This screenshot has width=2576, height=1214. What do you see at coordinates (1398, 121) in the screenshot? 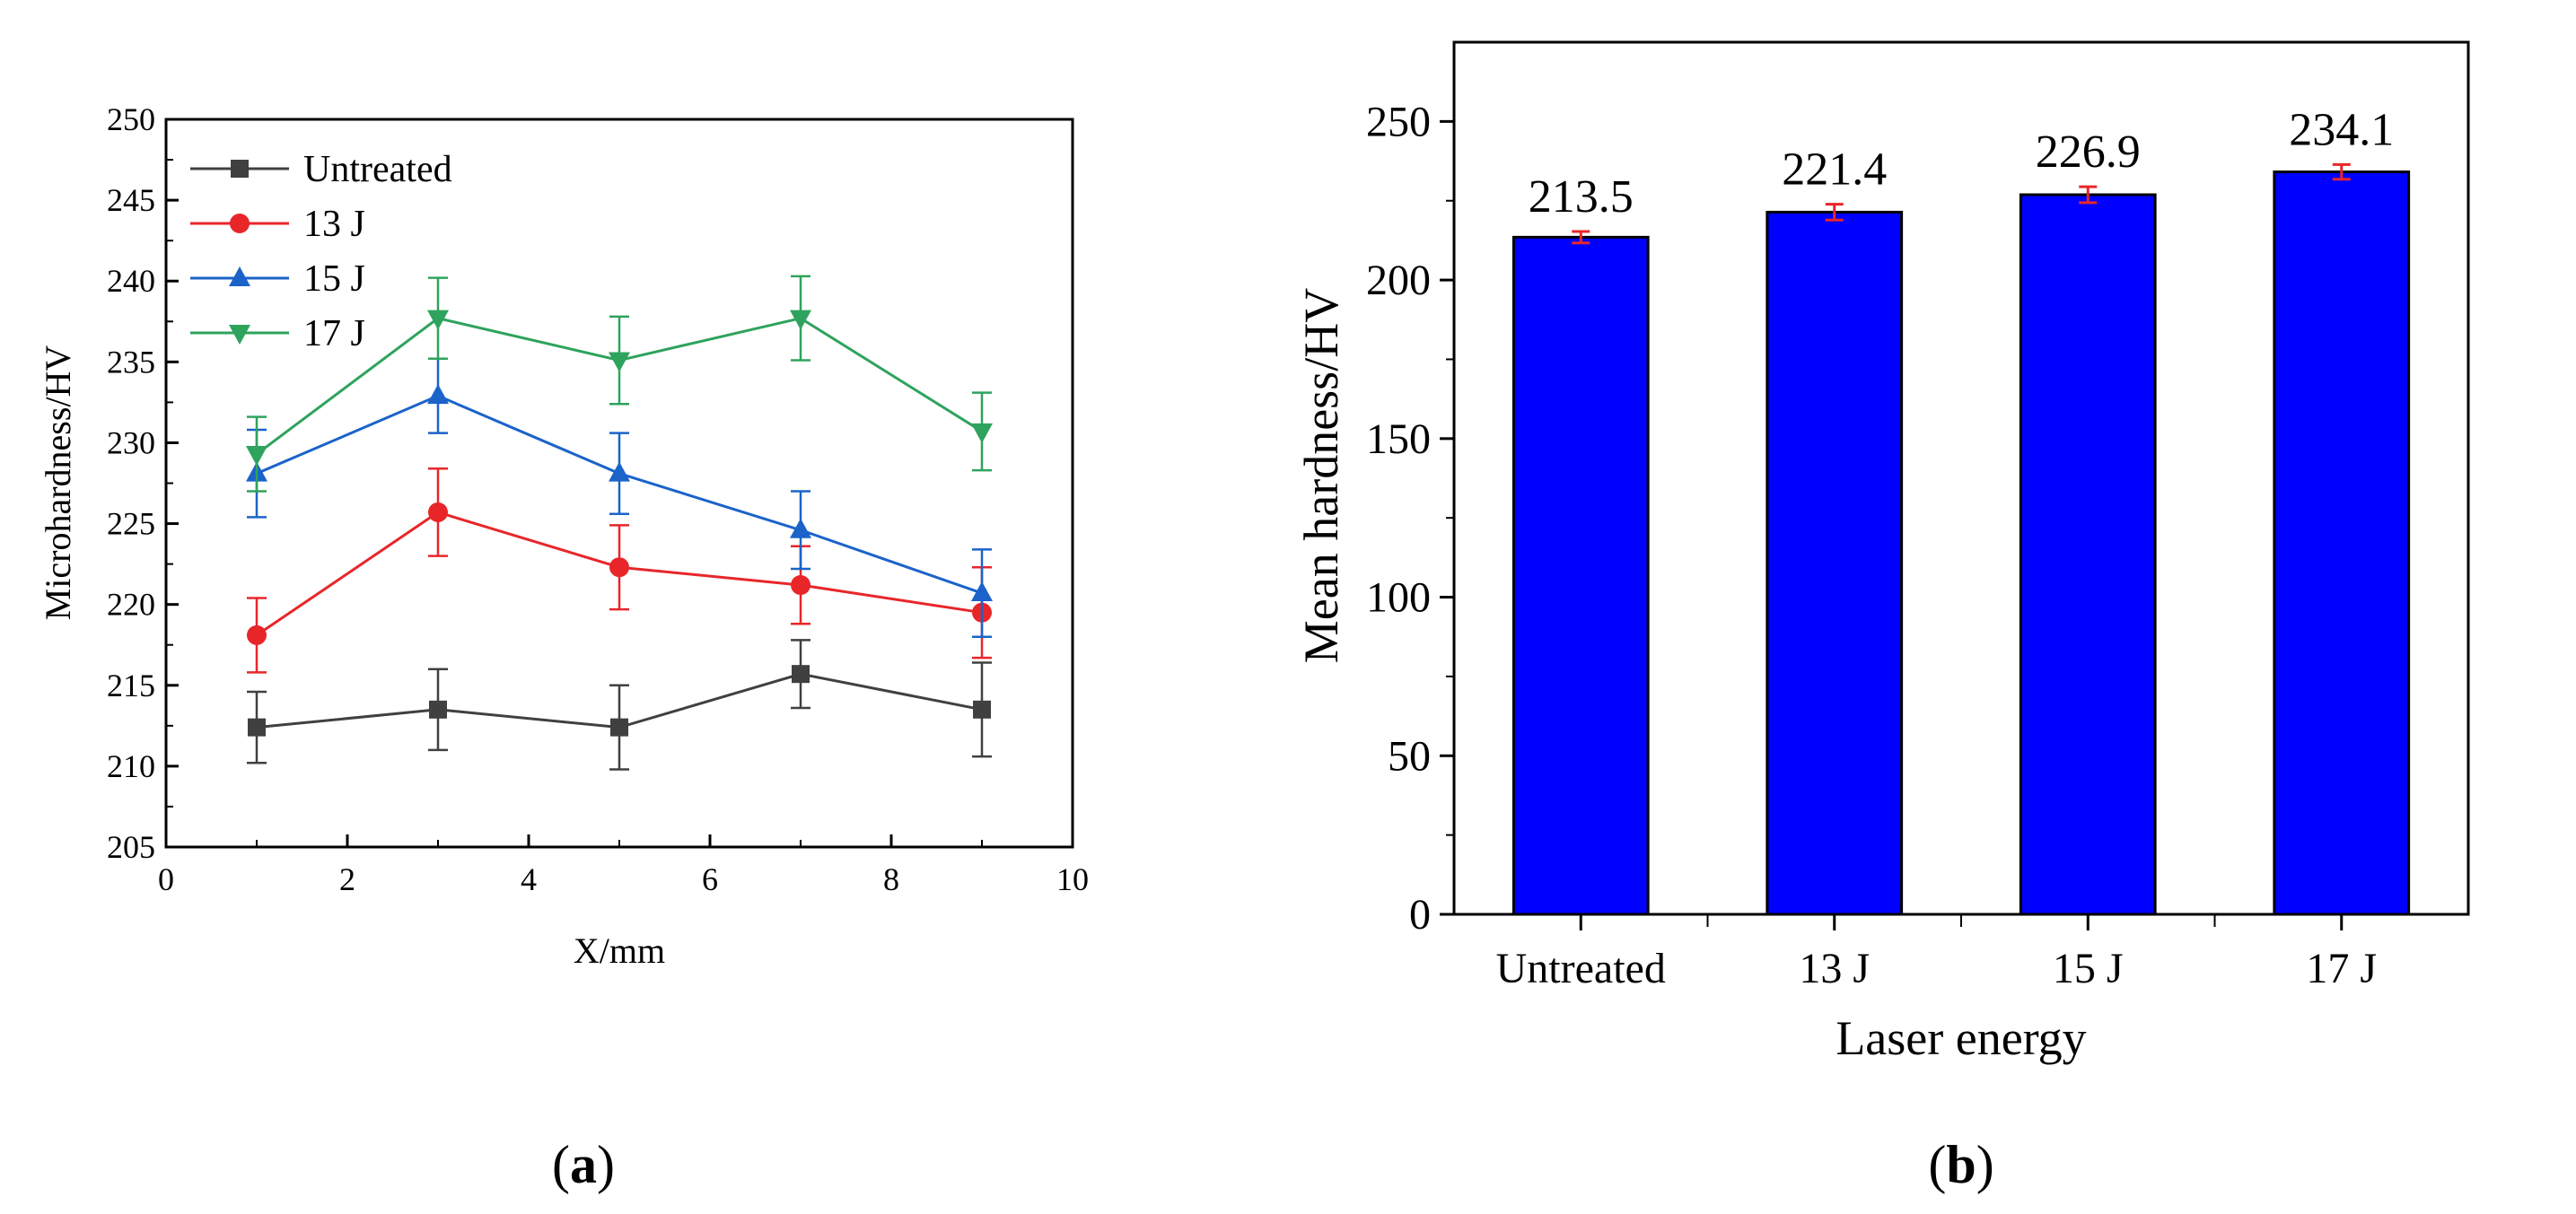
I see `panel-b-y-tick-label: 250` at bounding box center [1398, 121].